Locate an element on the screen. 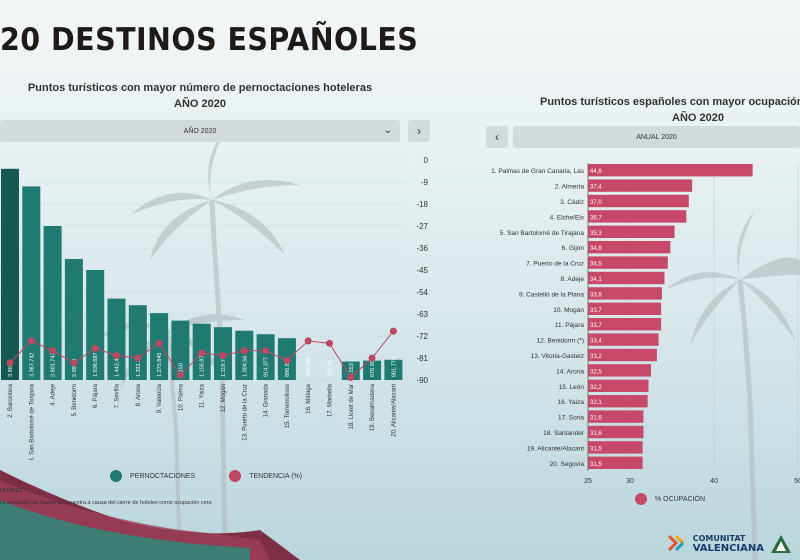 Image resolution: width=800 pixels, height=560 pixels. right-period-select-value: ANUAL 2020 is located at coordinates (656, 137).